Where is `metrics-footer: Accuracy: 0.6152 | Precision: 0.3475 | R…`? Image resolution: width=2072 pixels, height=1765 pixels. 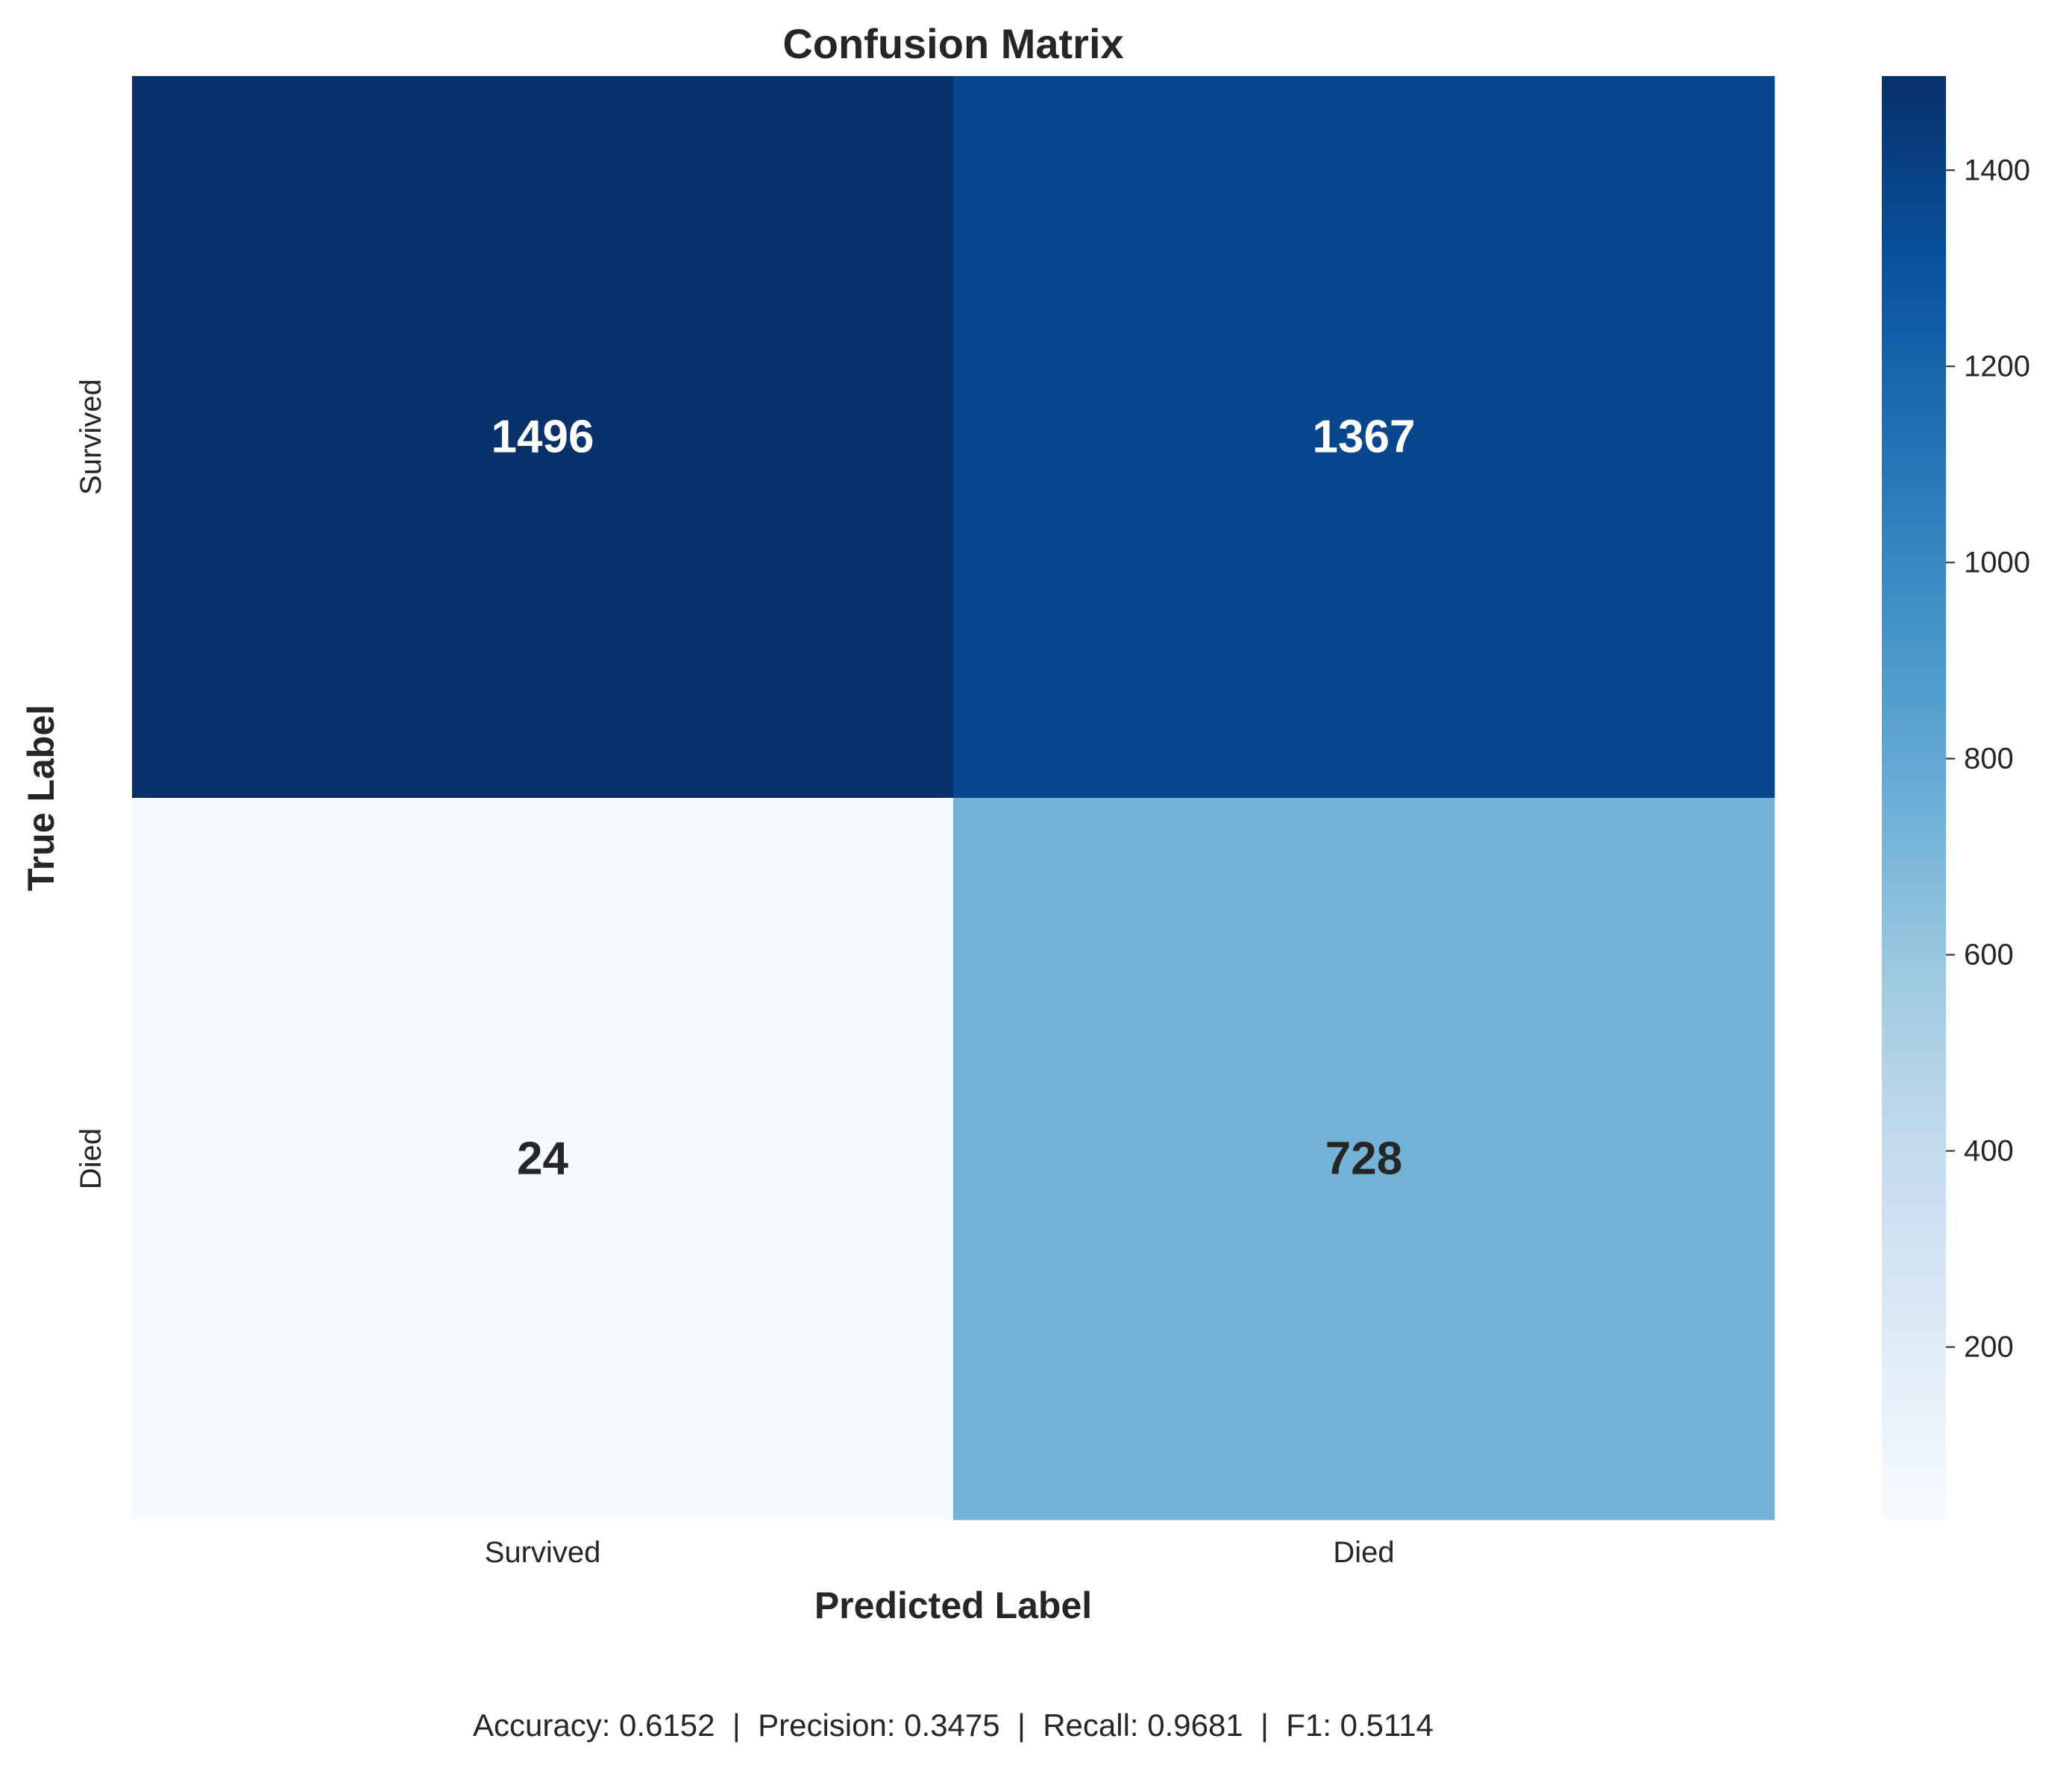 metrics-footer: Accuracy: 0.6152 | Precision: 0.3475 | R… is located at coordinates (953, 1725).